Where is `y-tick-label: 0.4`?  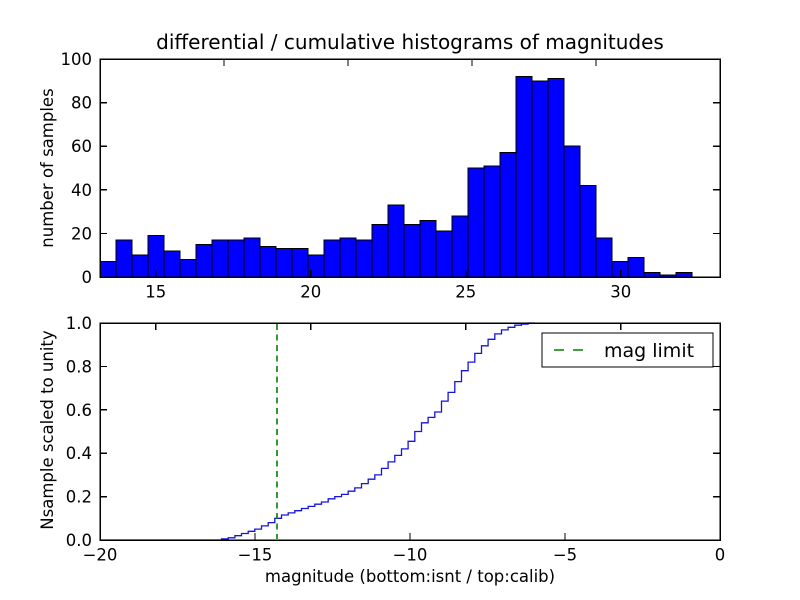 y-tick-label: 0.4 is located at coordinates (79, 453).